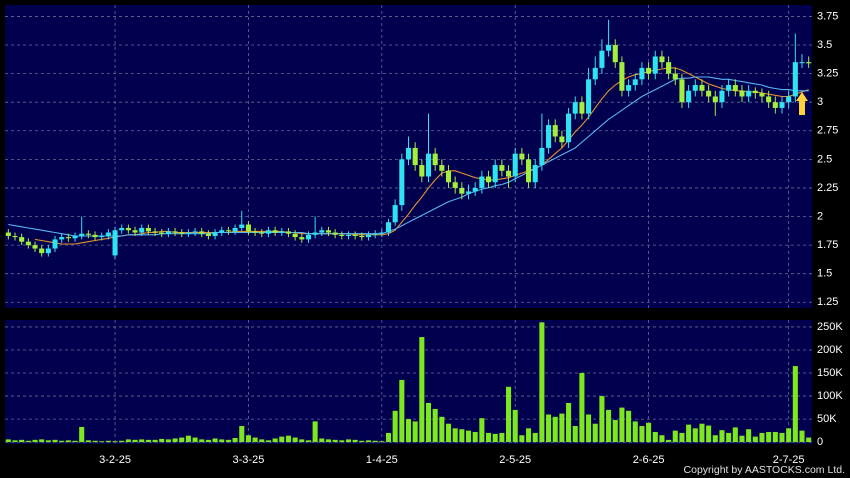 This screenshot has height=478, width=850. I want to click on y-tick-label: 0, so click(820, 442).